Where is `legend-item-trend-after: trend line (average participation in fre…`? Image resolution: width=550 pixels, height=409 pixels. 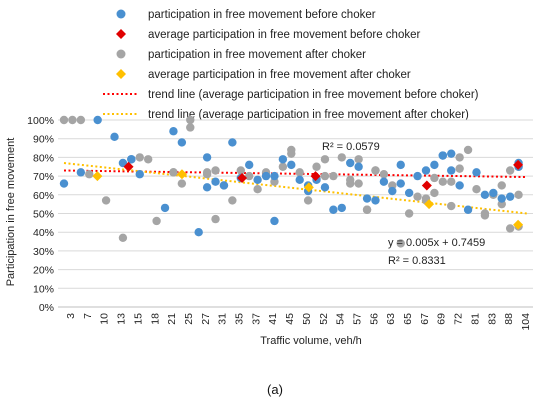 legend-item-trend-after: trend line (average participation in fre… is located at coordinates (286, 115).